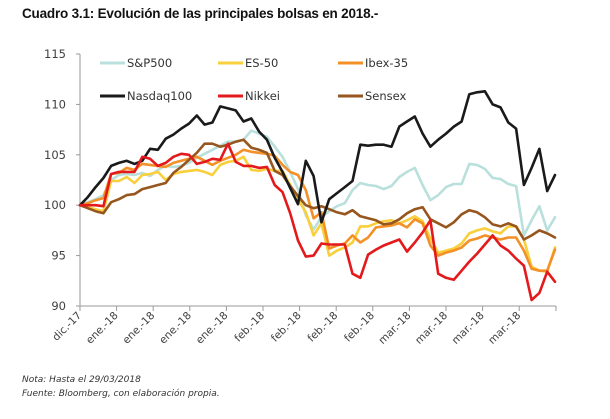 The image size is (610, 419). I want to click on legend-item-sp500: S&P500, so click(136, 63).